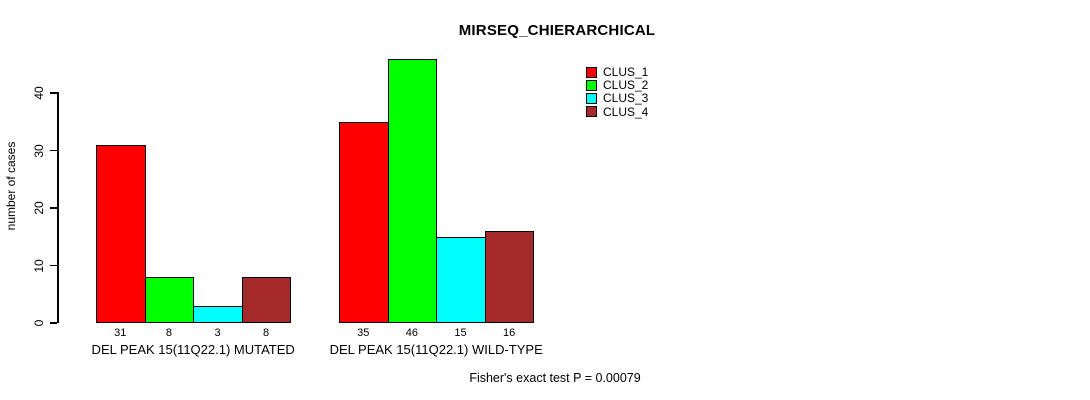 This screenshot has width=1090, height=400. What do you see at coordinates (121, 233) in the screenshot?
I see `bar-clus_1-group1` at bounding box center [121, 233].